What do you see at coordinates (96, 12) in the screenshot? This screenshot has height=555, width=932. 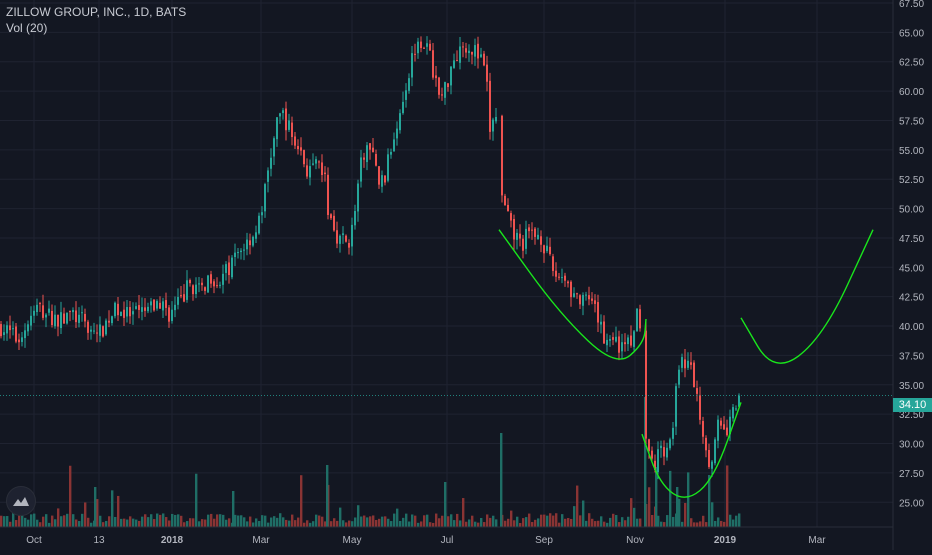 I see `symbol-title: ZILLOW GROUP, INC., 1D, BATS` at bounding box center [96, 12].